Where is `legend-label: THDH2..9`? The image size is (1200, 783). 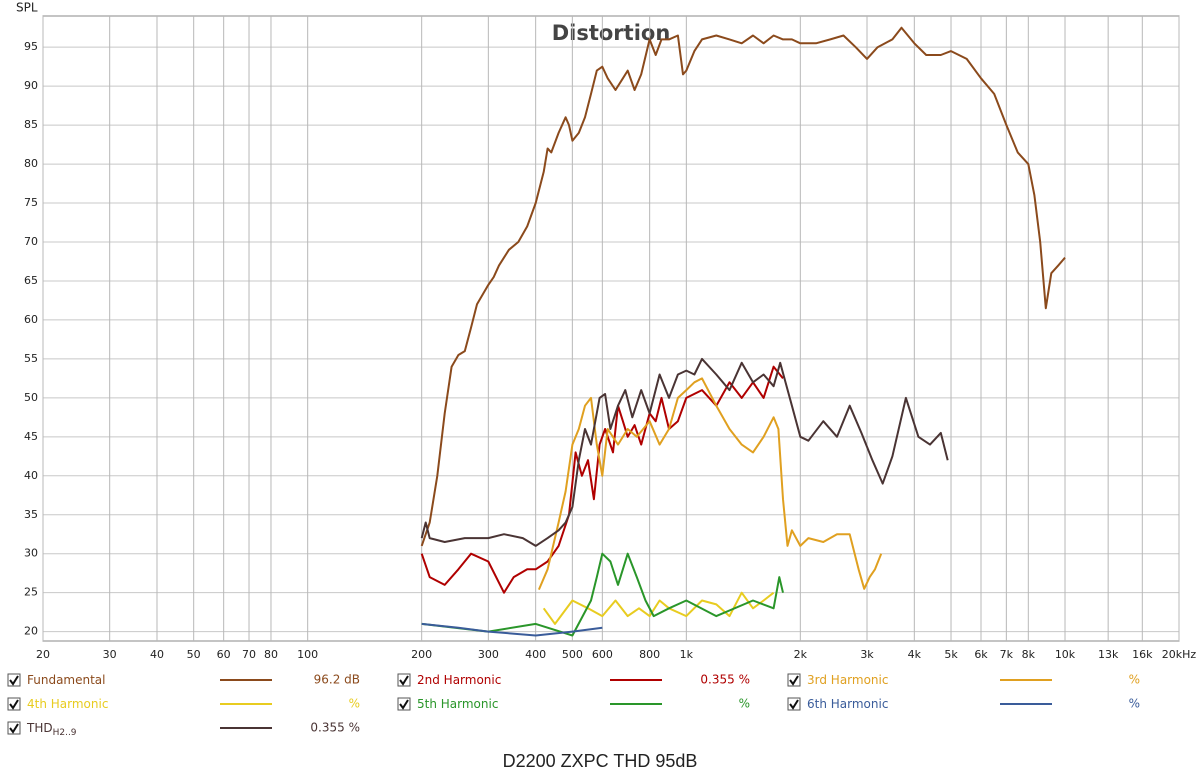 legend-label: THDH2..9 is located at coordinates (51, 729).